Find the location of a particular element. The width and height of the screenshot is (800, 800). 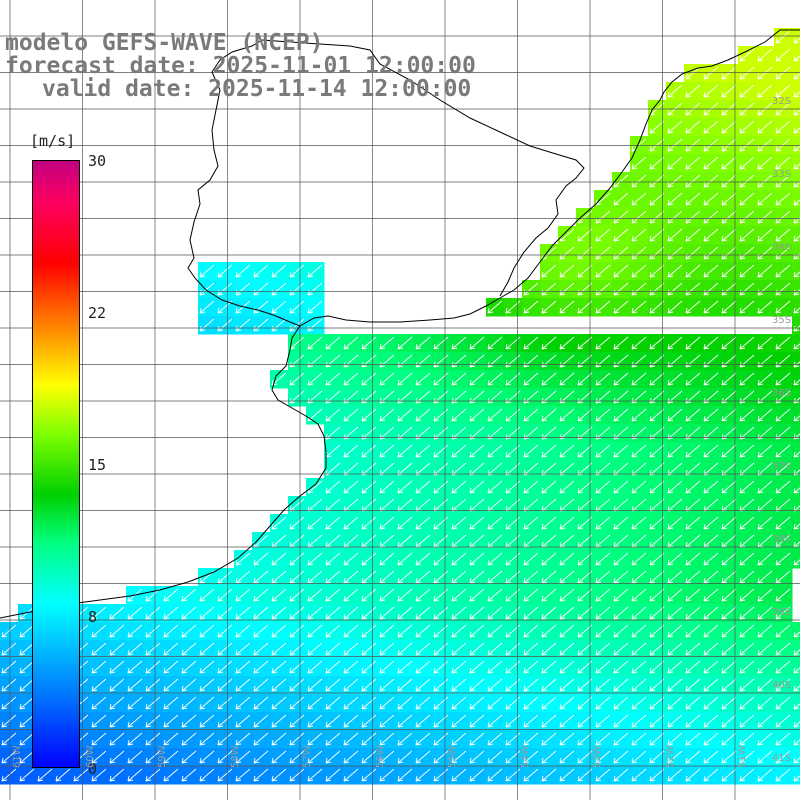

lon-label: 55W is located at coordinates (452, 756).